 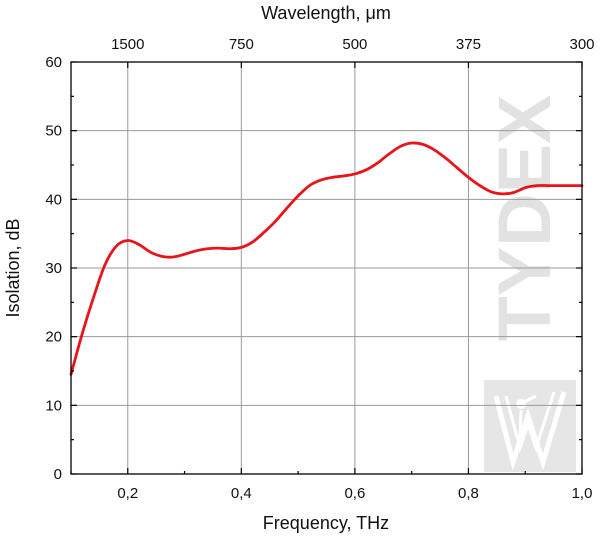 I want to click on x-tick-label: 0,2, so click(x=127, y=493).